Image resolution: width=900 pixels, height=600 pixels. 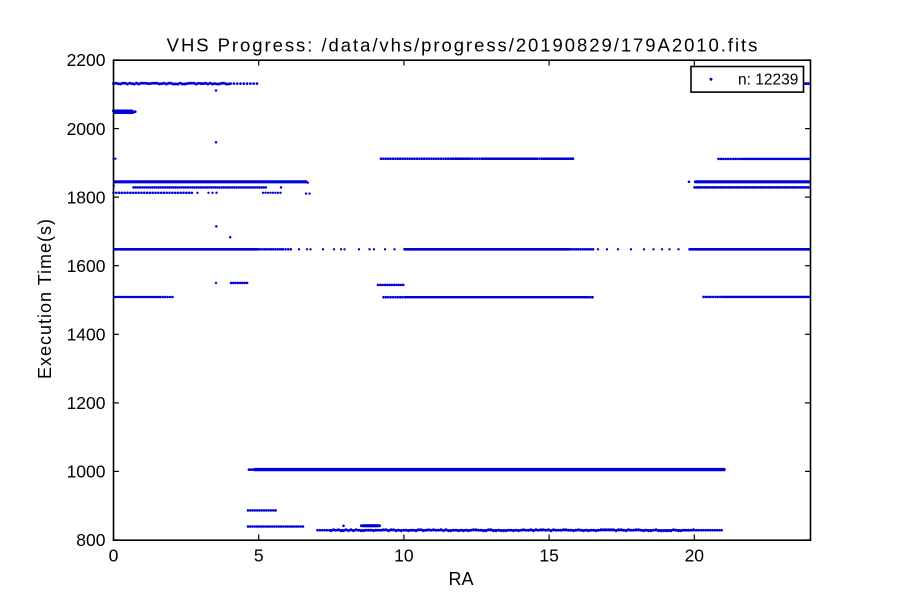 I want to click on svg-text: 2200, so click(x=86, y=60).